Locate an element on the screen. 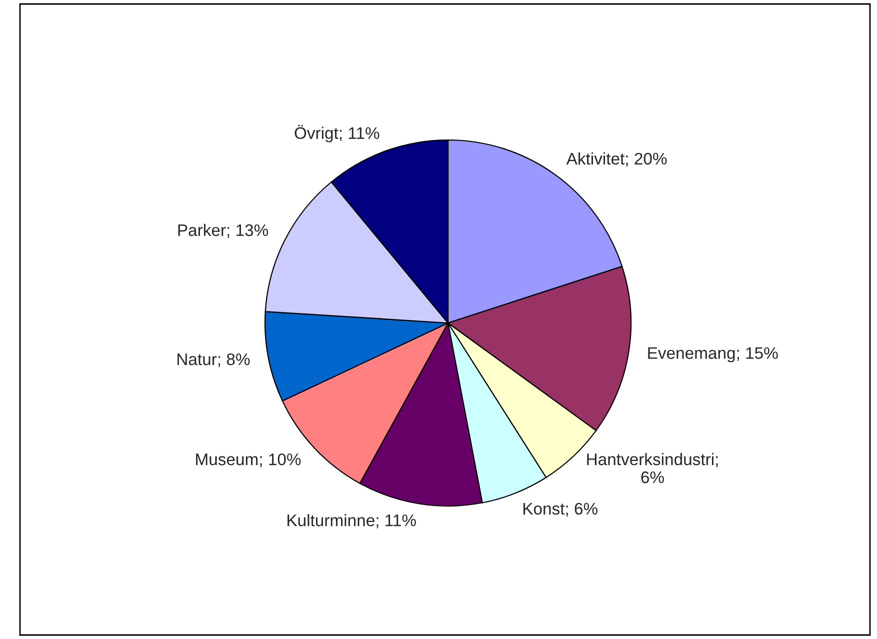 The width and height of the screenshot is (877, 639). slice-label: Parker; 13% is located at coordinates (223, 231).